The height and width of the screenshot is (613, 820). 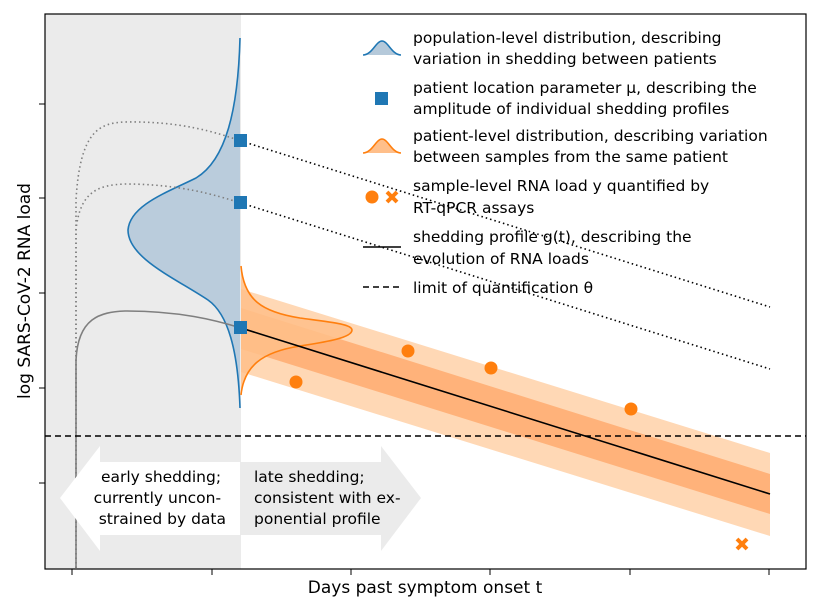 What do you see at coordinates (420, 572) in the screenshot?
I see `x-ticks` at bounding box center [420, 572].